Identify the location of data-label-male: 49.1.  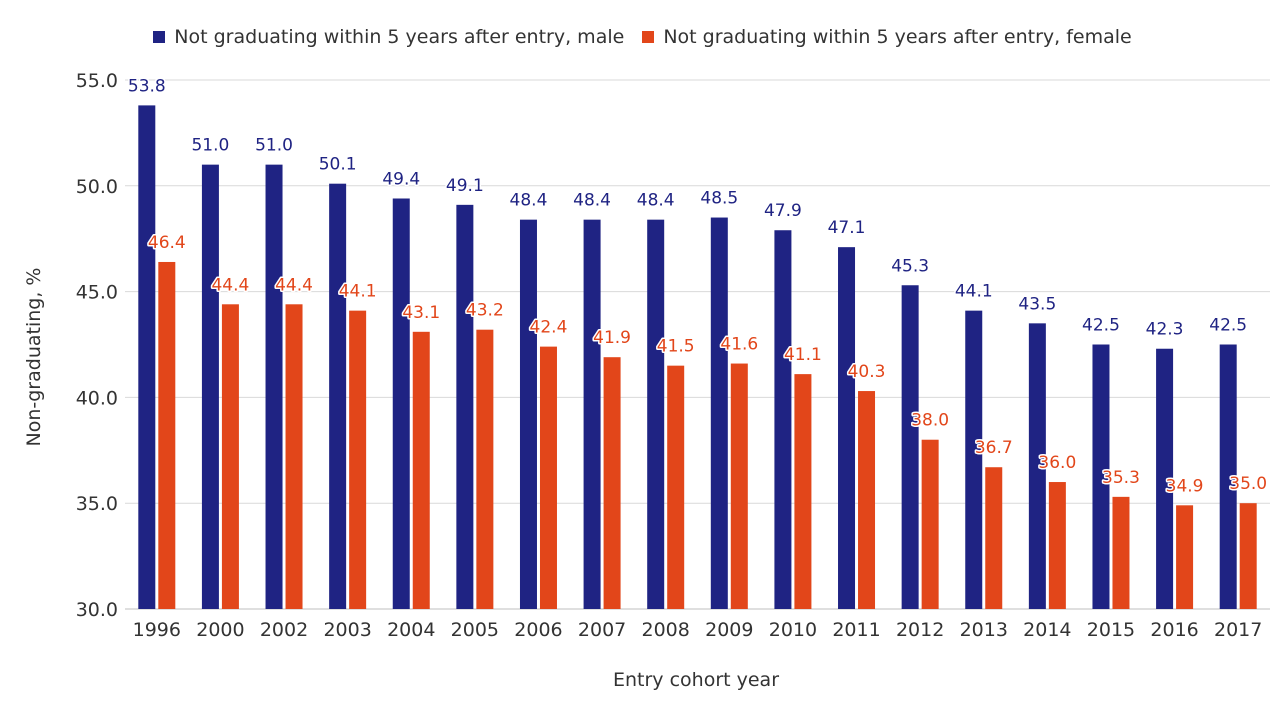
(465, 186).